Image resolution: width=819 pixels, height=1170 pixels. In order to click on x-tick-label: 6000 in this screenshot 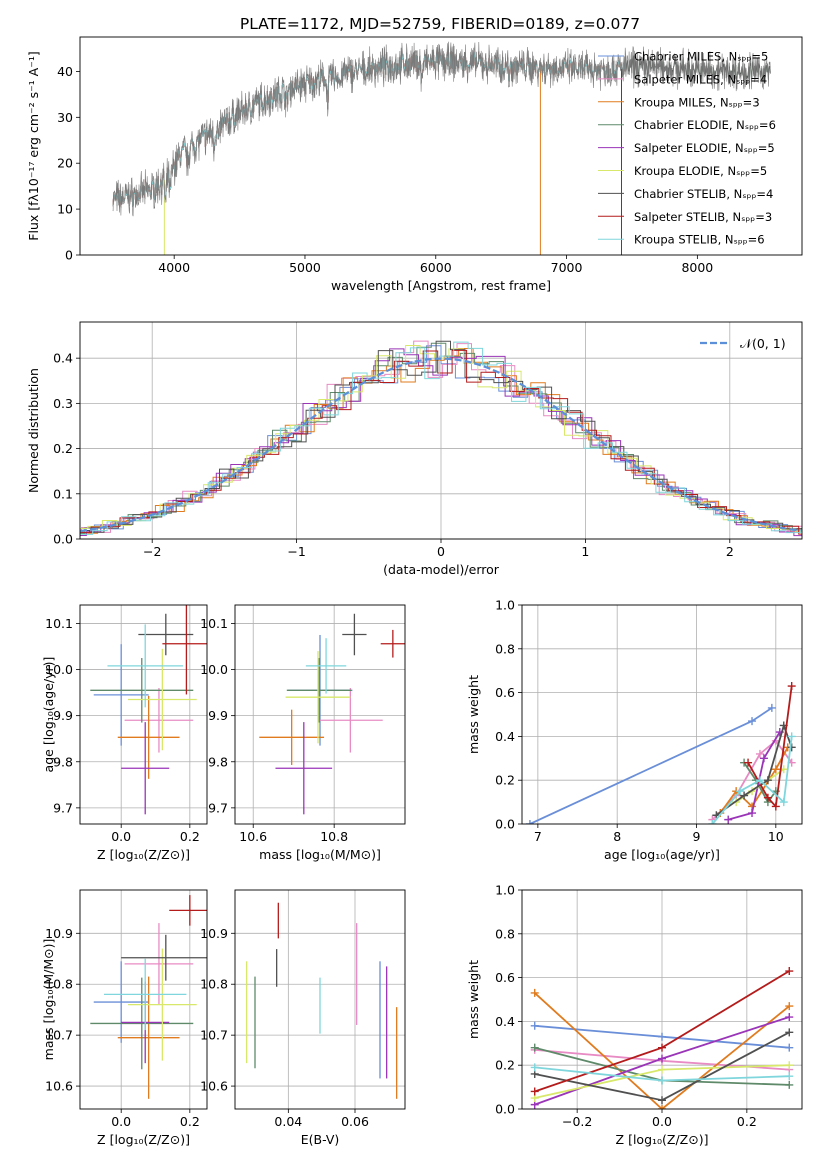, I will do `click(436, 267)`.